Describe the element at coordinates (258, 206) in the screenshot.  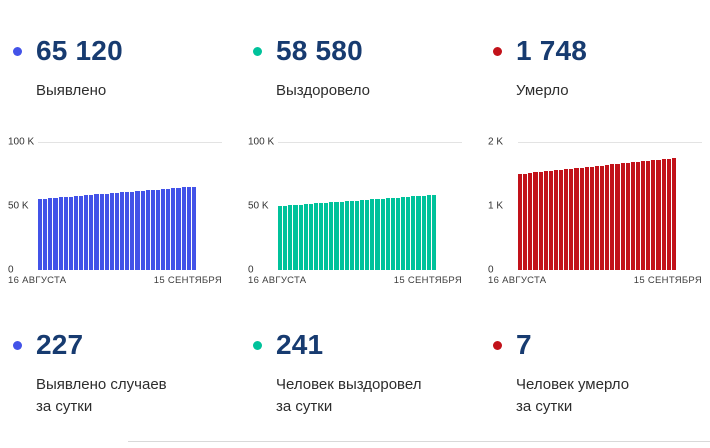
I see `y-tick: 50 K` at that location.